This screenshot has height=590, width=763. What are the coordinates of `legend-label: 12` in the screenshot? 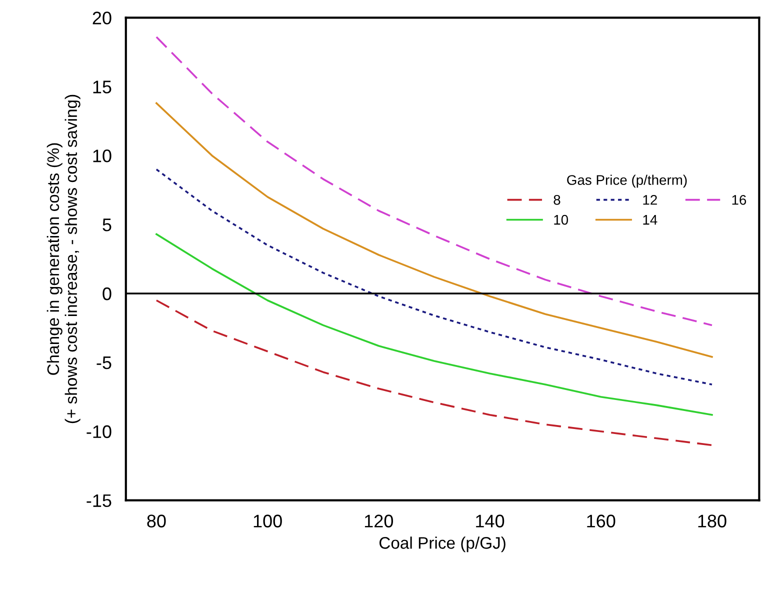 It's located at (650, 199).